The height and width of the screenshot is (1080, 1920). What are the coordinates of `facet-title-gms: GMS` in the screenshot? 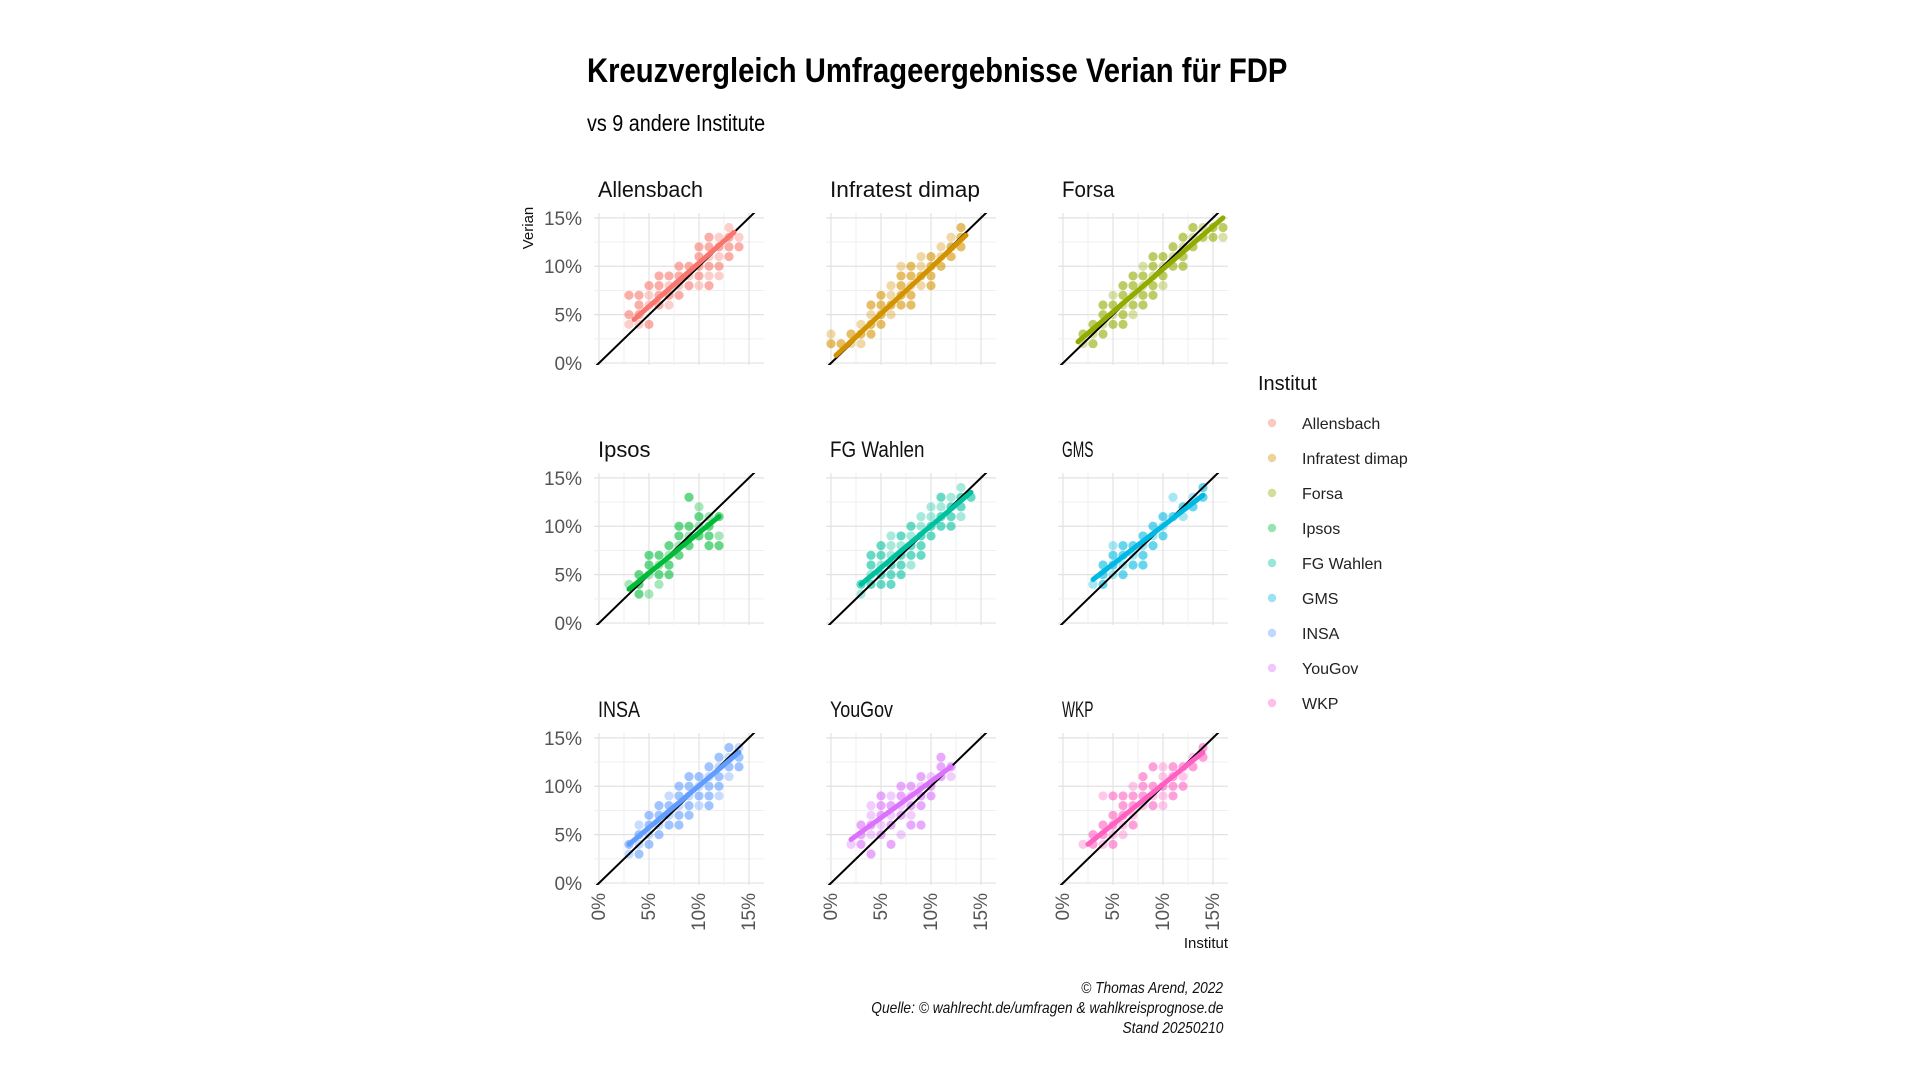 It's located at (1078, 449).